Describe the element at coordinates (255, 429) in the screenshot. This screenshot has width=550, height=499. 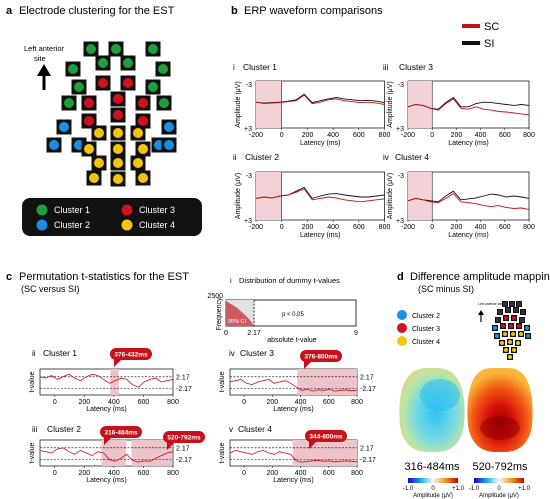
I see `t-plot-label: Cluster 4` at that location.